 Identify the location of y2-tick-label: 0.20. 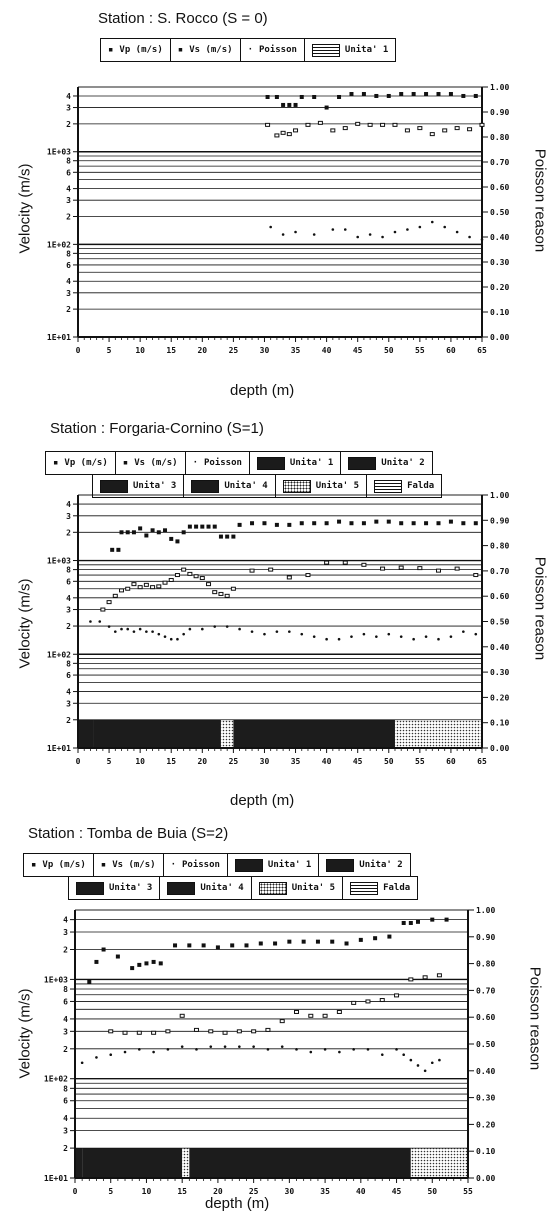
(499, 287).